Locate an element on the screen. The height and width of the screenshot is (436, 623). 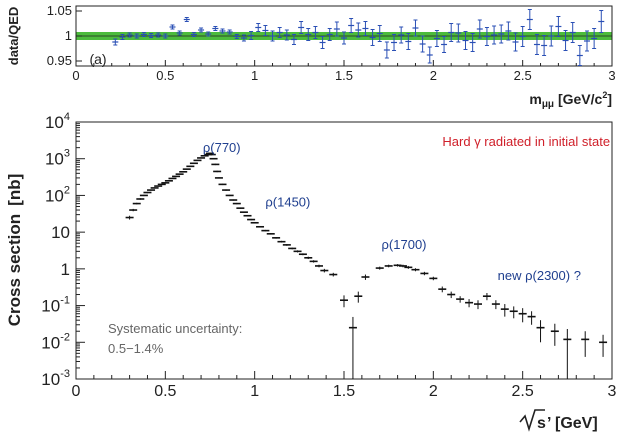
y-axis-title-unit: [nb] is located at coordinates (14, 190).